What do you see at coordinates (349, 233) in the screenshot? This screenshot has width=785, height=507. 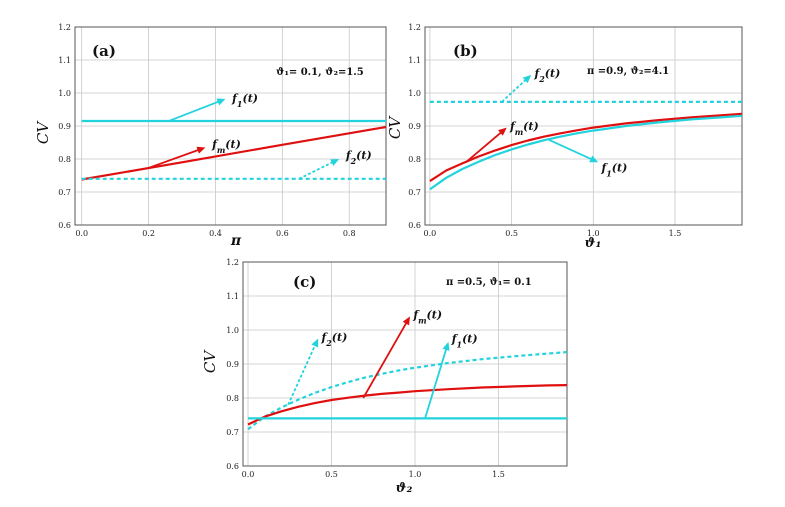 I see `x-tick-label: 0.8` at bounding box center [349, 233].